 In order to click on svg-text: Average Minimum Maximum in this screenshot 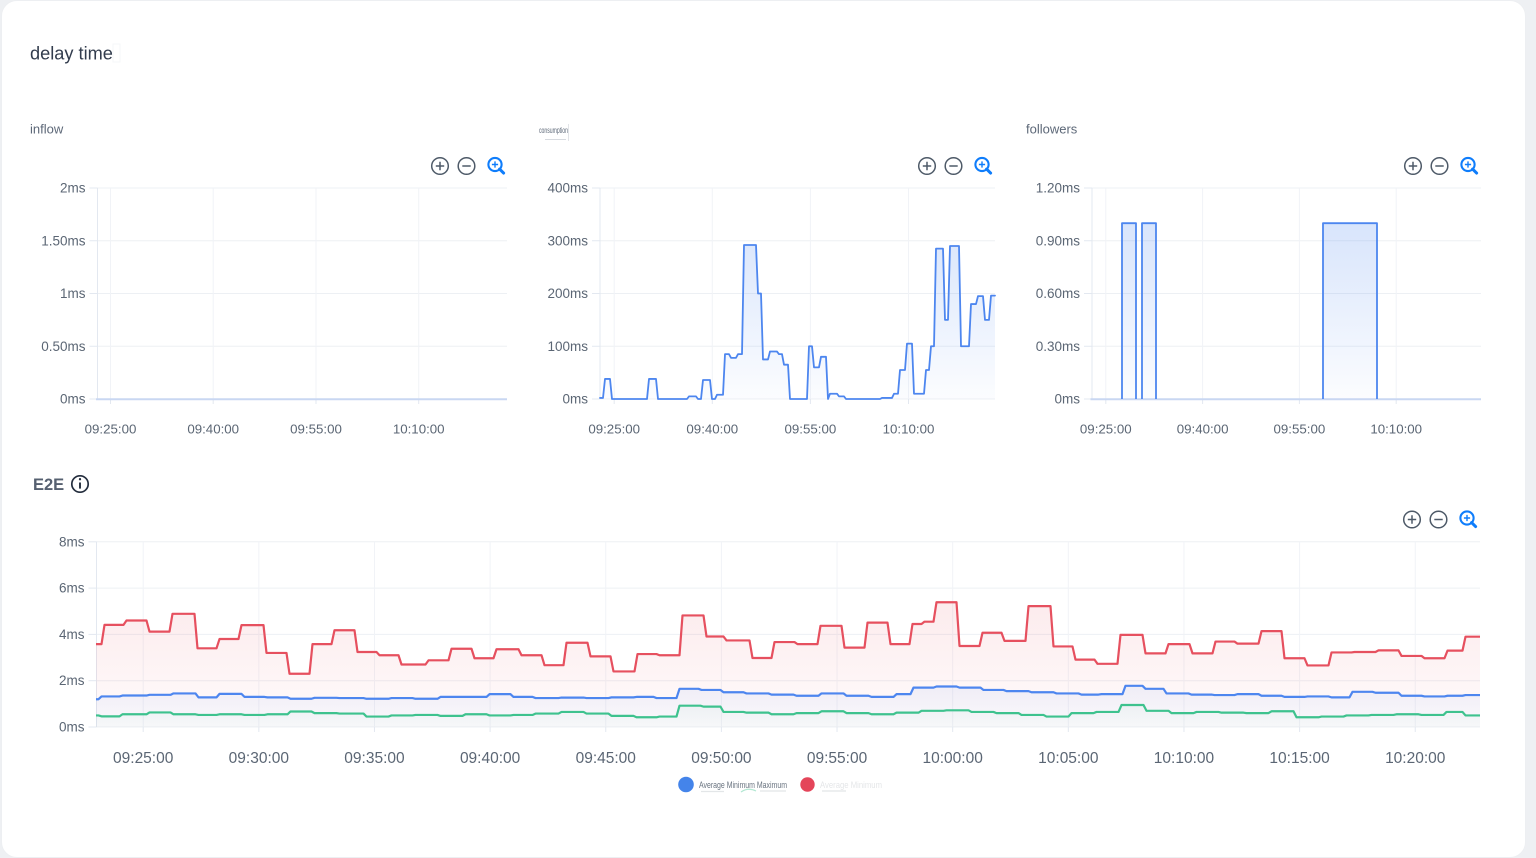, I will do `click(743, 785)`.